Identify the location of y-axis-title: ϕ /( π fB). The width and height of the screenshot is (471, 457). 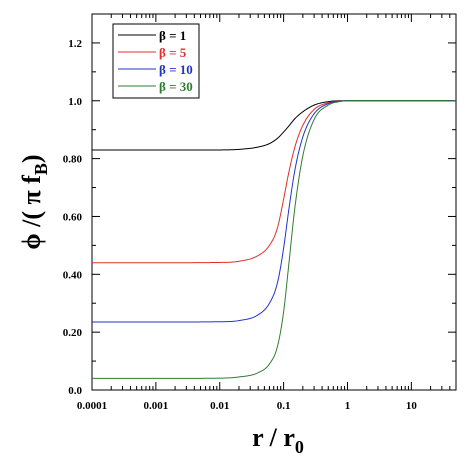
(34, 201).